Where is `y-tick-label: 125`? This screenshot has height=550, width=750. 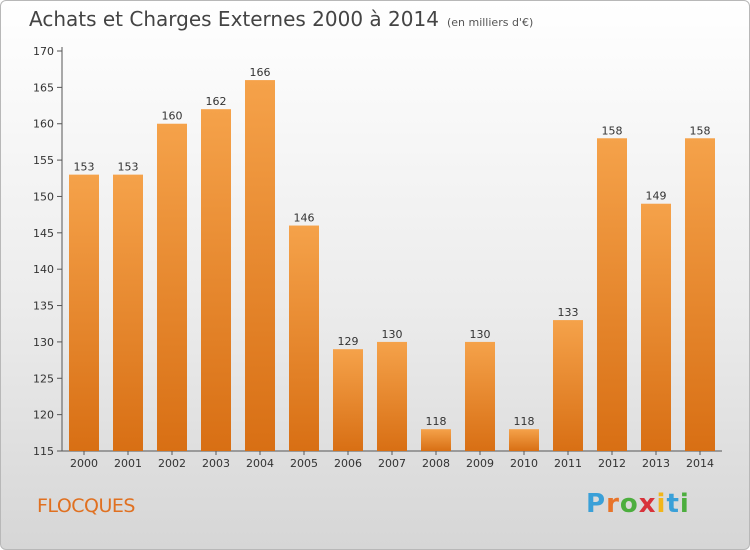
y-tick-label: 125 is located at coordinates (43, 378).